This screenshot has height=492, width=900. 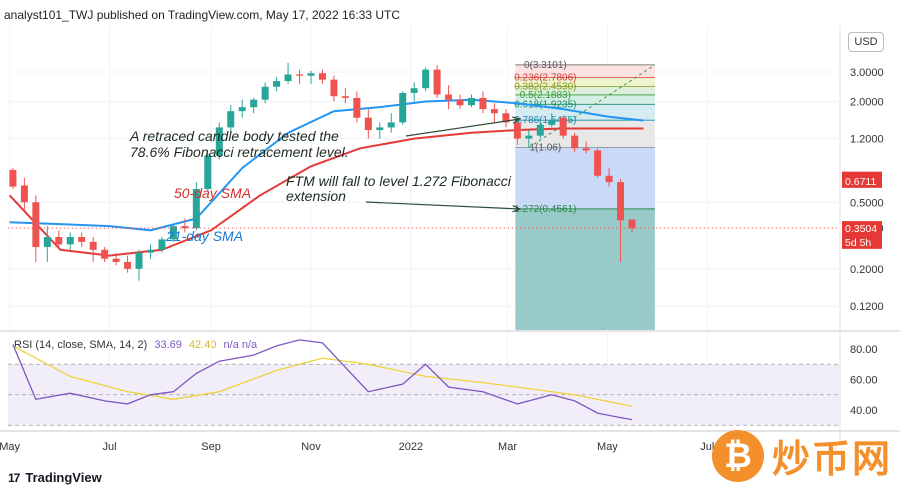 What do you see at coordinates (546, 148) in the screenshot?
I see `fib-level-label: 1(1.06)` at bounding box center [546, 148].